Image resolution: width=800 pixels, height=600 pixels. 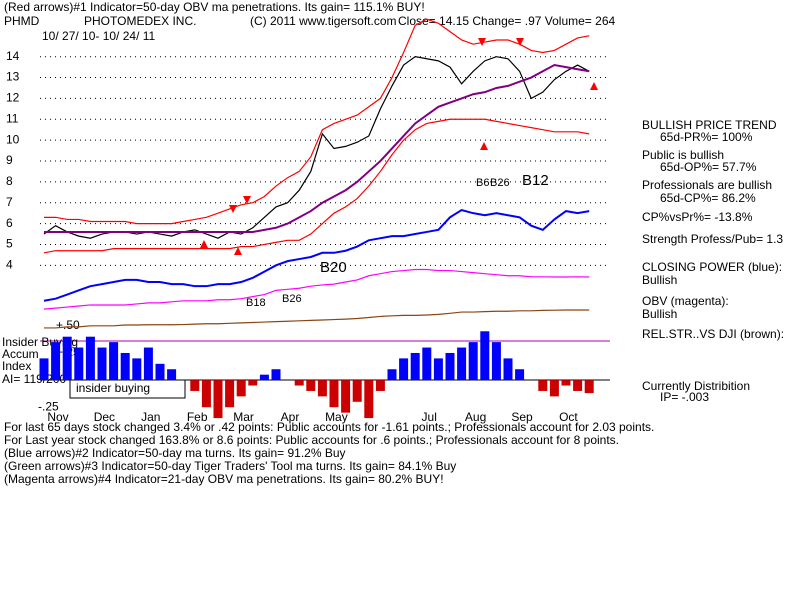 I want to click on annotation: B12, so click(x=535, y=180).